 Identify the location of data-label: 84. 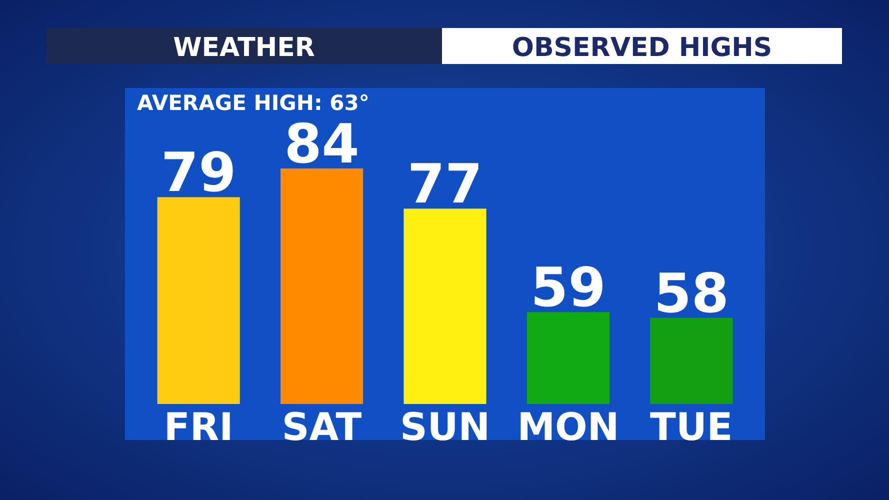
(322, 144).